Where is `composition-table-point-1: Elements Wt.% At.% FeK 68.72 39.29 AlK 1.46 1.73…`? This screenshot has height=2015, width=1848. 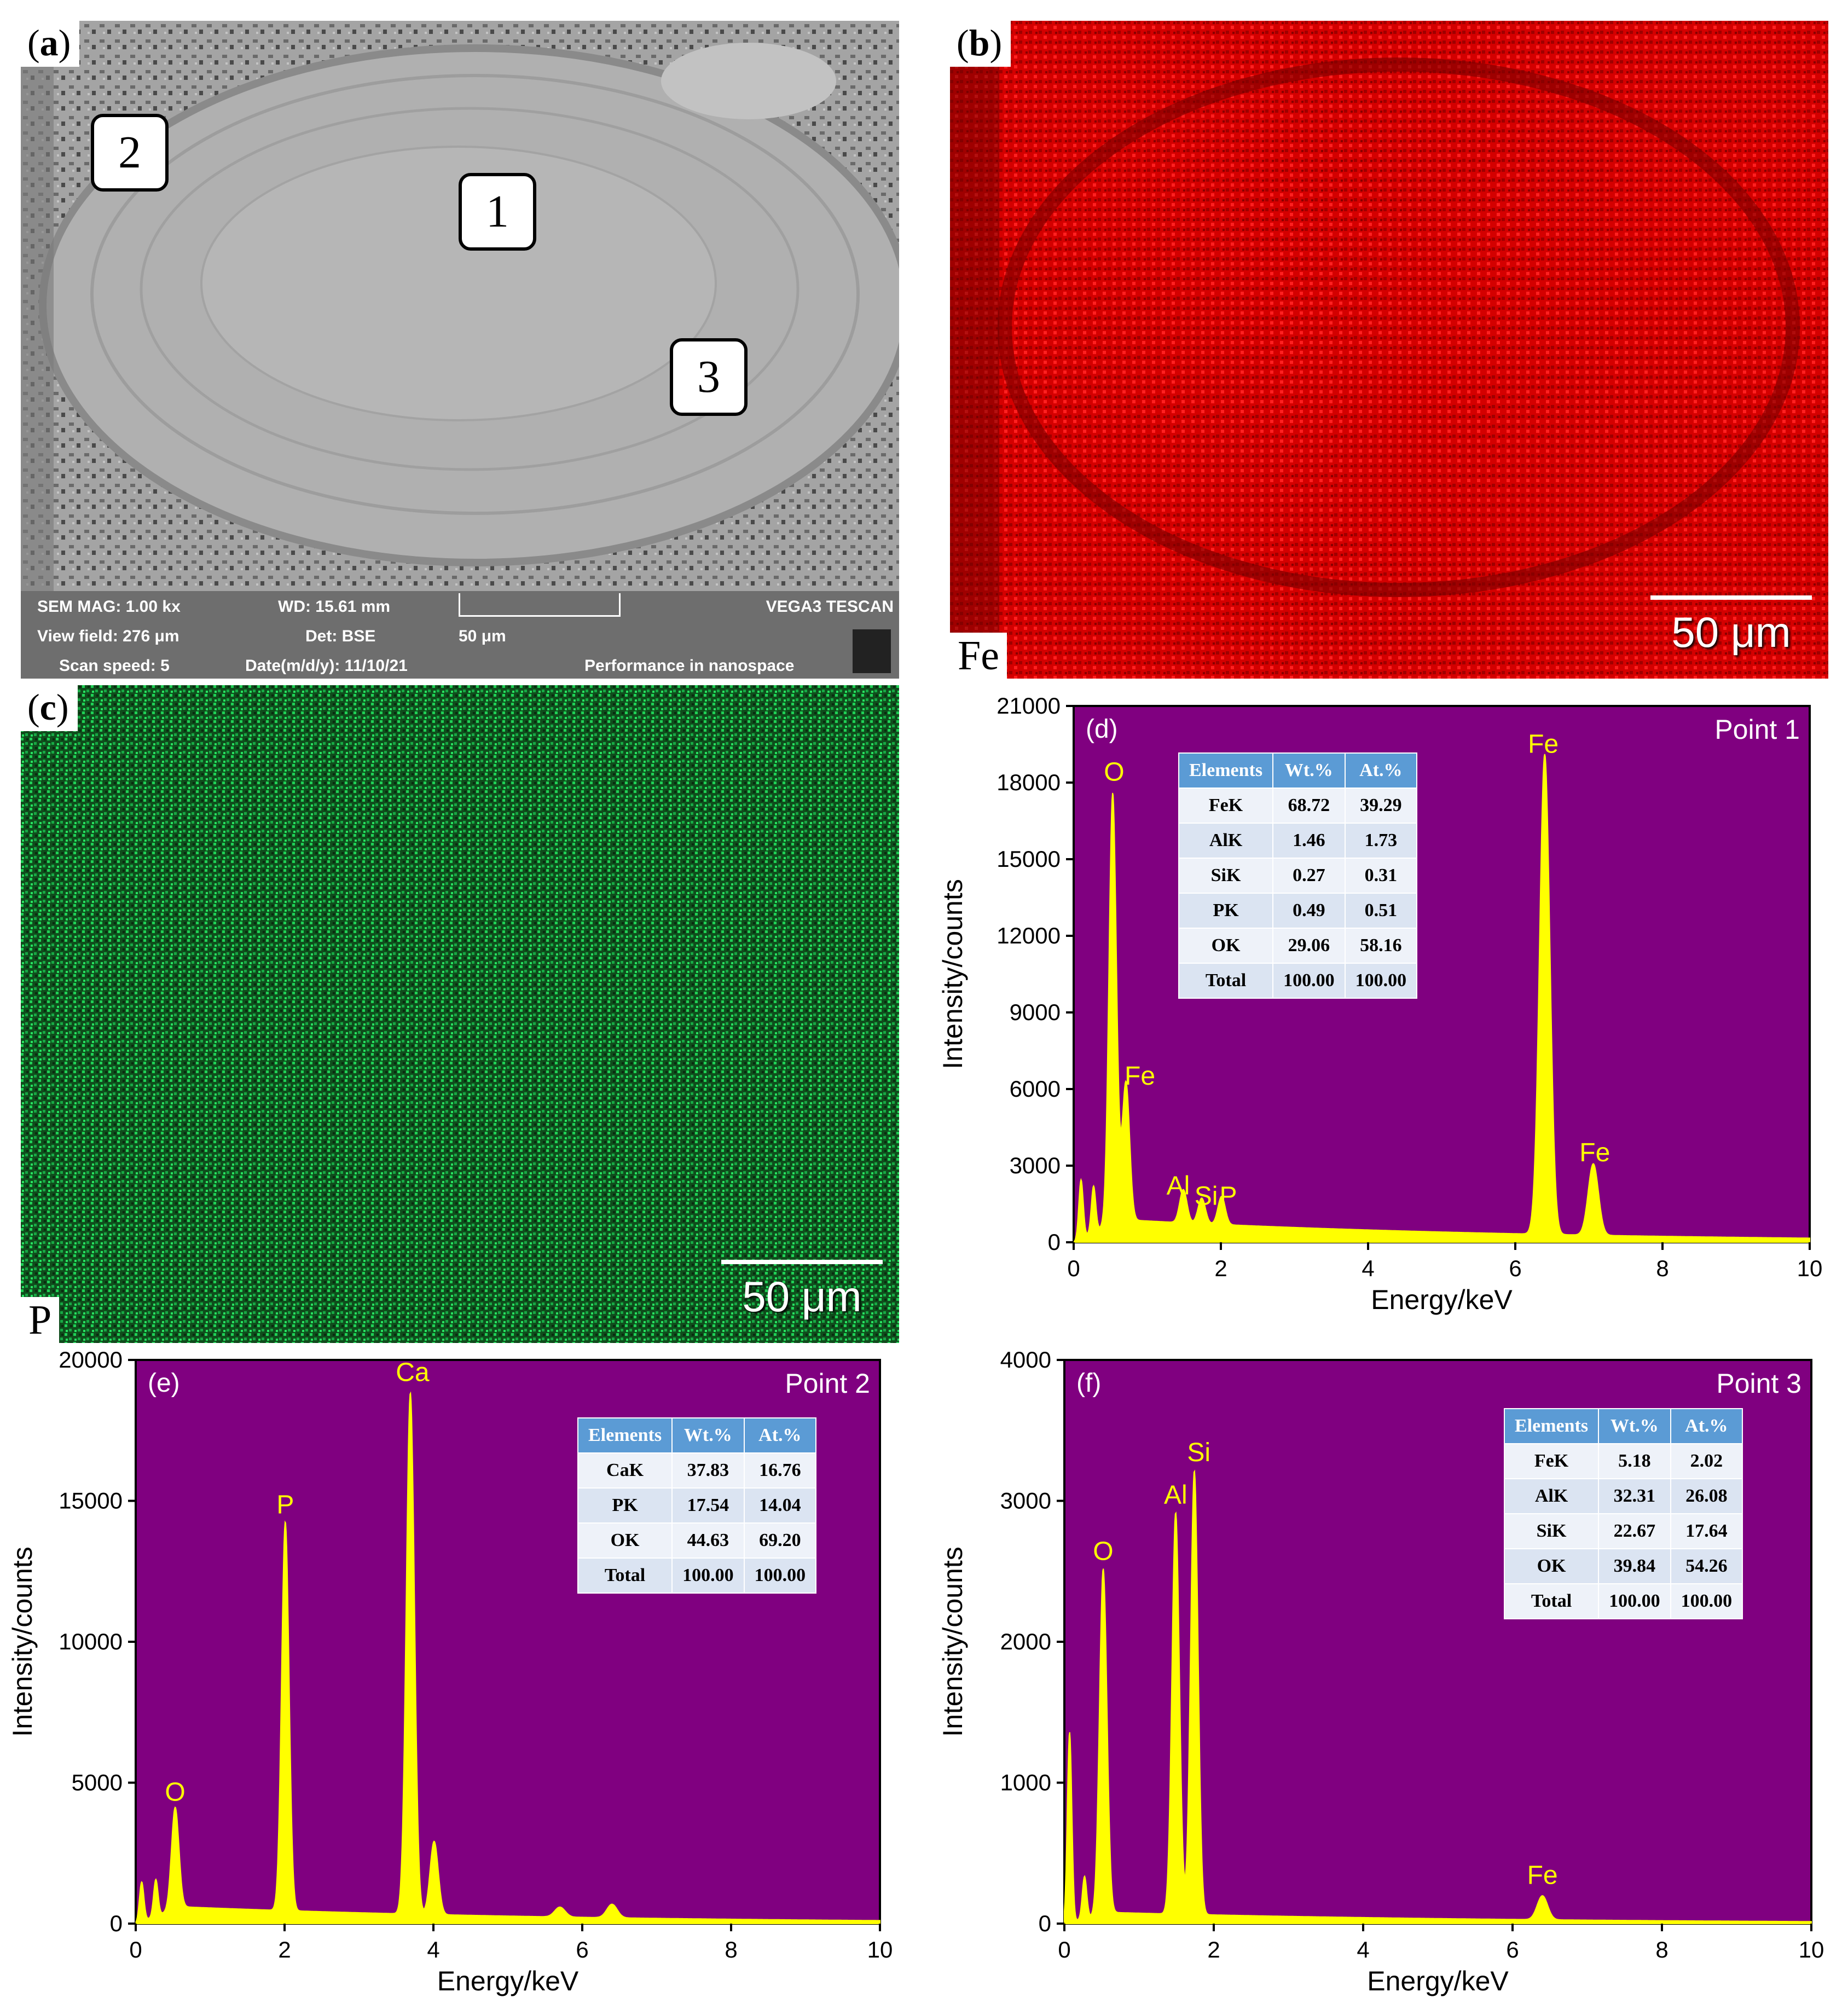
composition-table-point-1: Elements Wt.% At.% FeK 68.72 39.29 AlK 1.46 1.73… is located at coordinates (1298, 875).